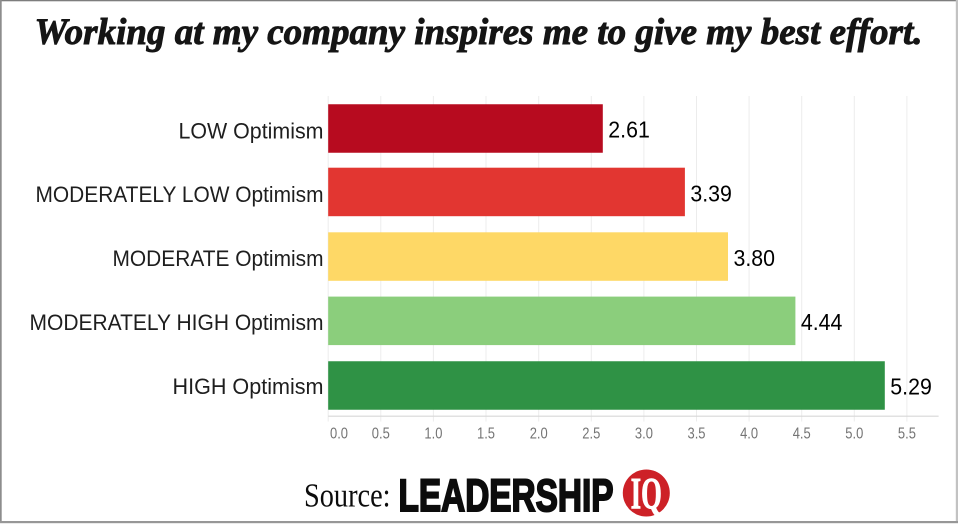 The width and height of the screenshot is (958, 526). Describe the element at coordinates (248, 386) in the screenshot. I see `svg-text: HIGH Optimism` at that location.